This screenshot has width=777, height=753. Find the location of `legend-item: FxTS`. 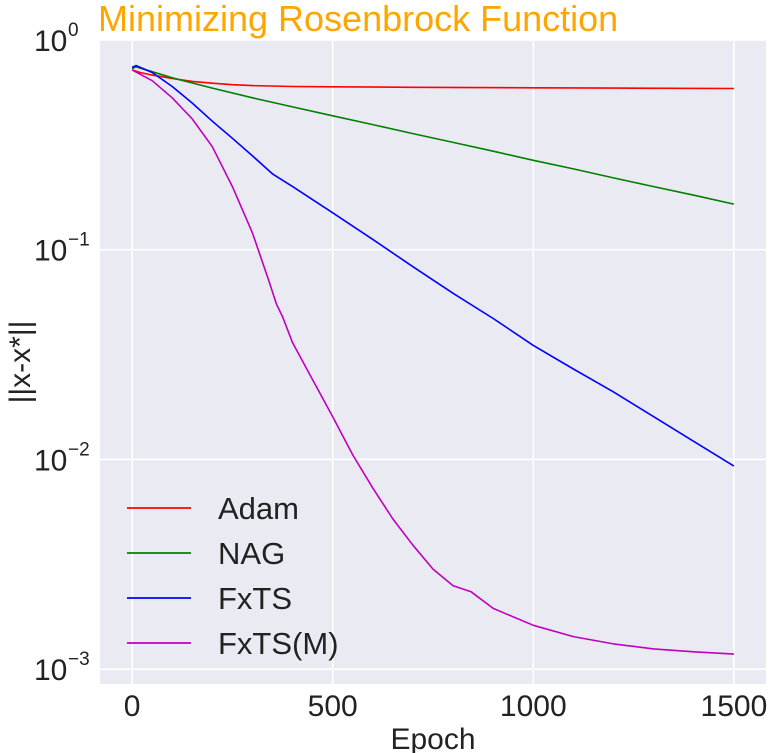

legend-item: FxTS is located at coordinates (209, 598).